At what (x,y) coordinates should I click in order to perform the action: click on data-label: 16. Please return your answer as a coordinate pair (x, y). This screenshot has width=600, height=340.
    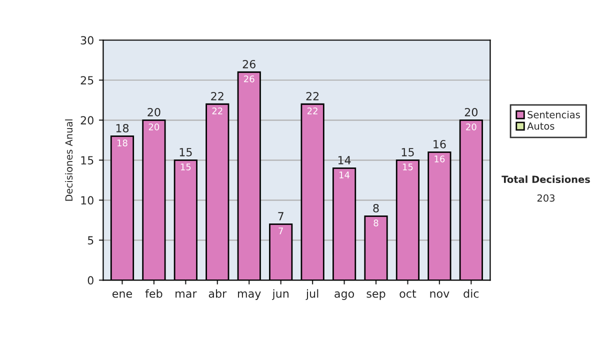
    Looking at the image, I should click on (439, 159).